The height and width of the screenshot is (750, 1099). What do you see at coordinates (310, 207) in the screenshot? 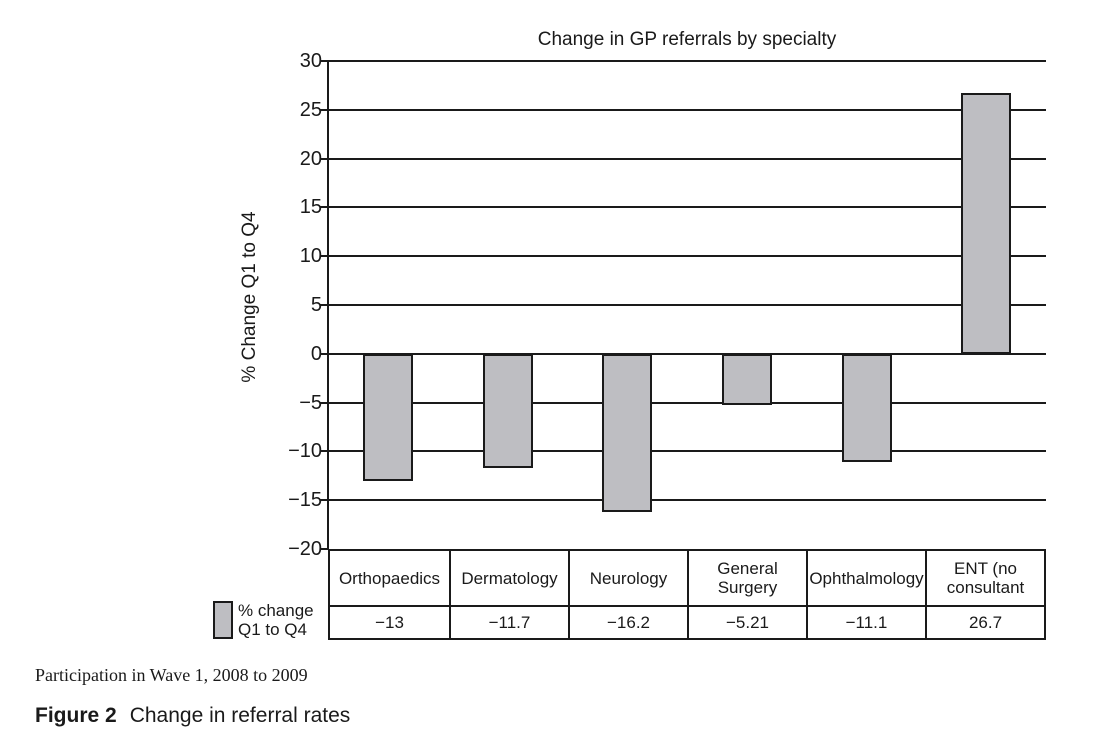
I see `y-tick-label: 15` at bounding box center [310, 207].